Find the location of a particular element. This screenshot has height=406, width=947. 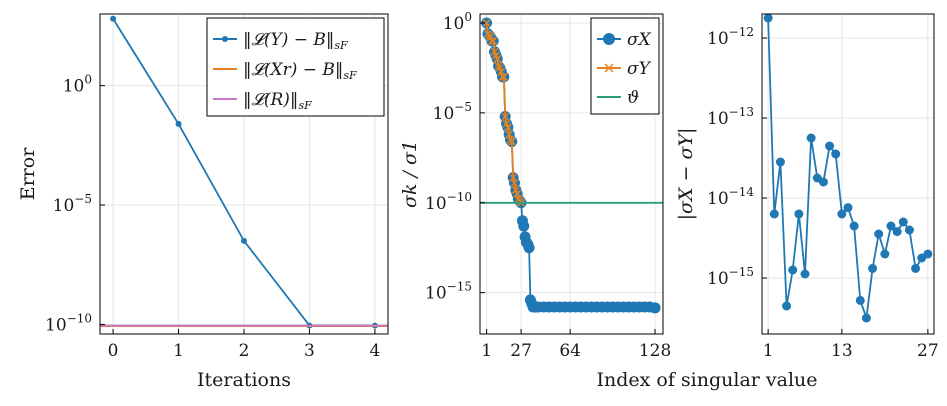

p1-x-tick-label: 3 is located at coordinates (309, 351).